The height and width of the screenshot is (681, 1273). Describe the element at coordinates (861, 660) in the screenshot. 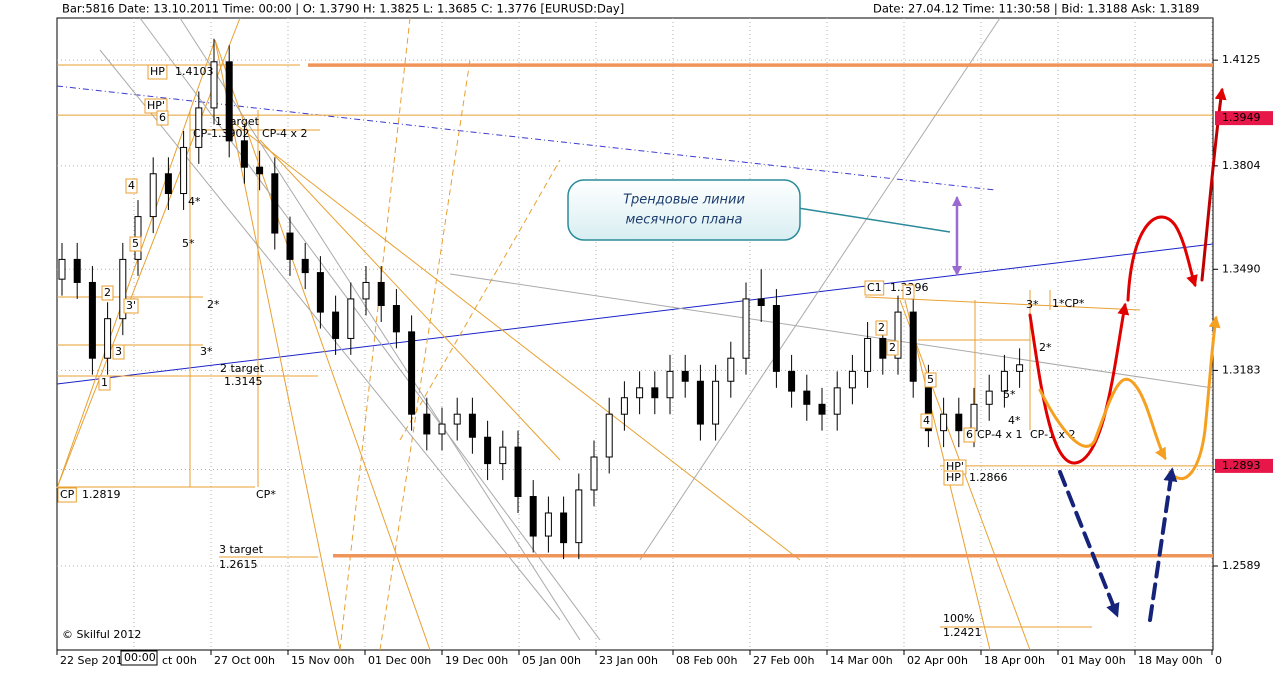

I see `x-tick-label: 14 Mar 00h` at that location.